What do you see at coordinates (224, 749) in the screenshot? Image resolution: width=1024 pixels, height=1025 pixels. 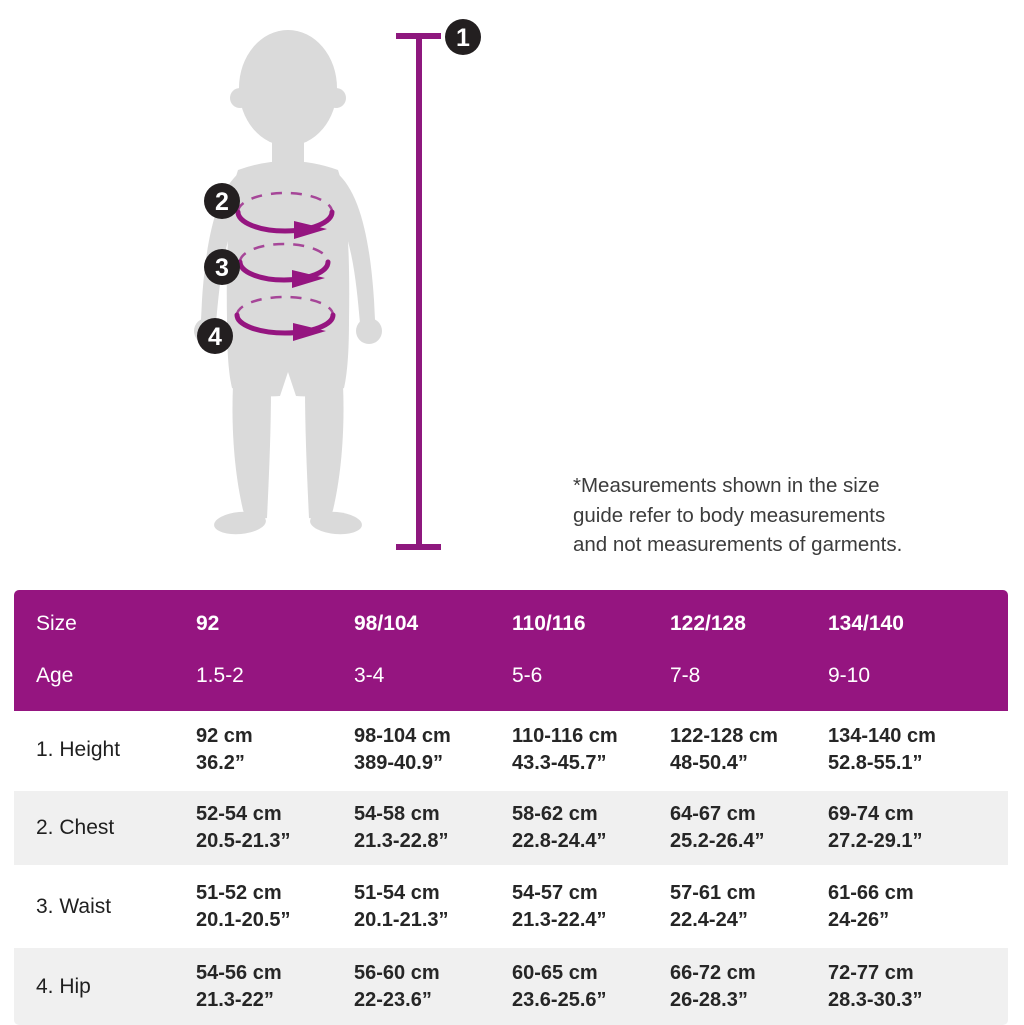 I see `height-size-92: 92 cm 36.2”` at bounding box center [224, 749].